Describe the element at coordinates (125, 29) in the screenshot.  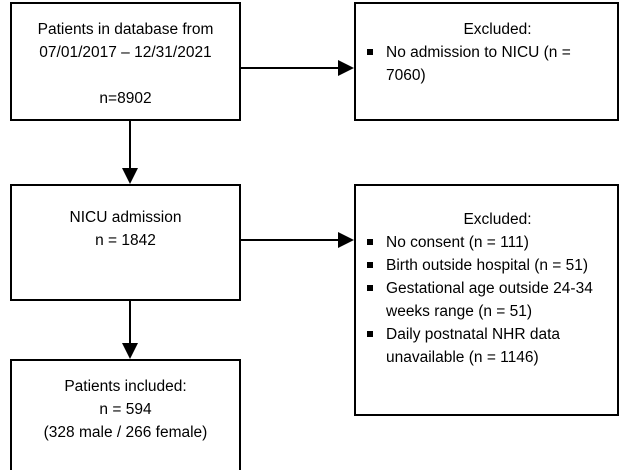
I see `node-text: Patients in database from` at that location.